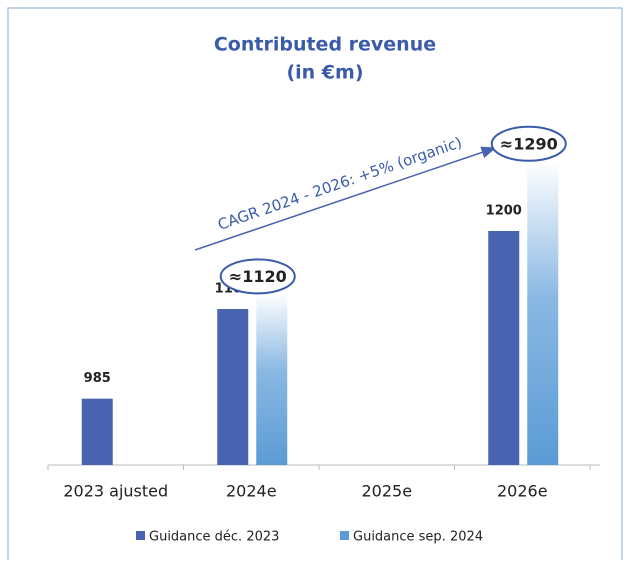 The width and height of the screenshot is (630, 565). I want to click on chart-title: Contributed revenue, so click(325, 45).